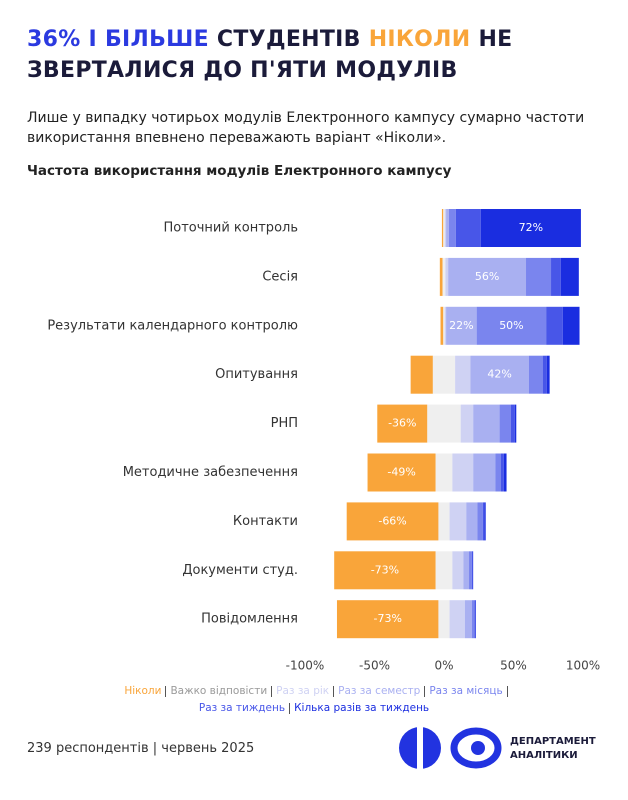 The height and width of the screenshot is (800, 628). I want to click on title-part: НЕ ЗВЕРТАЛИСЯ ДО П'ЯТИ МОДУЛІВ, so click(270, 55).